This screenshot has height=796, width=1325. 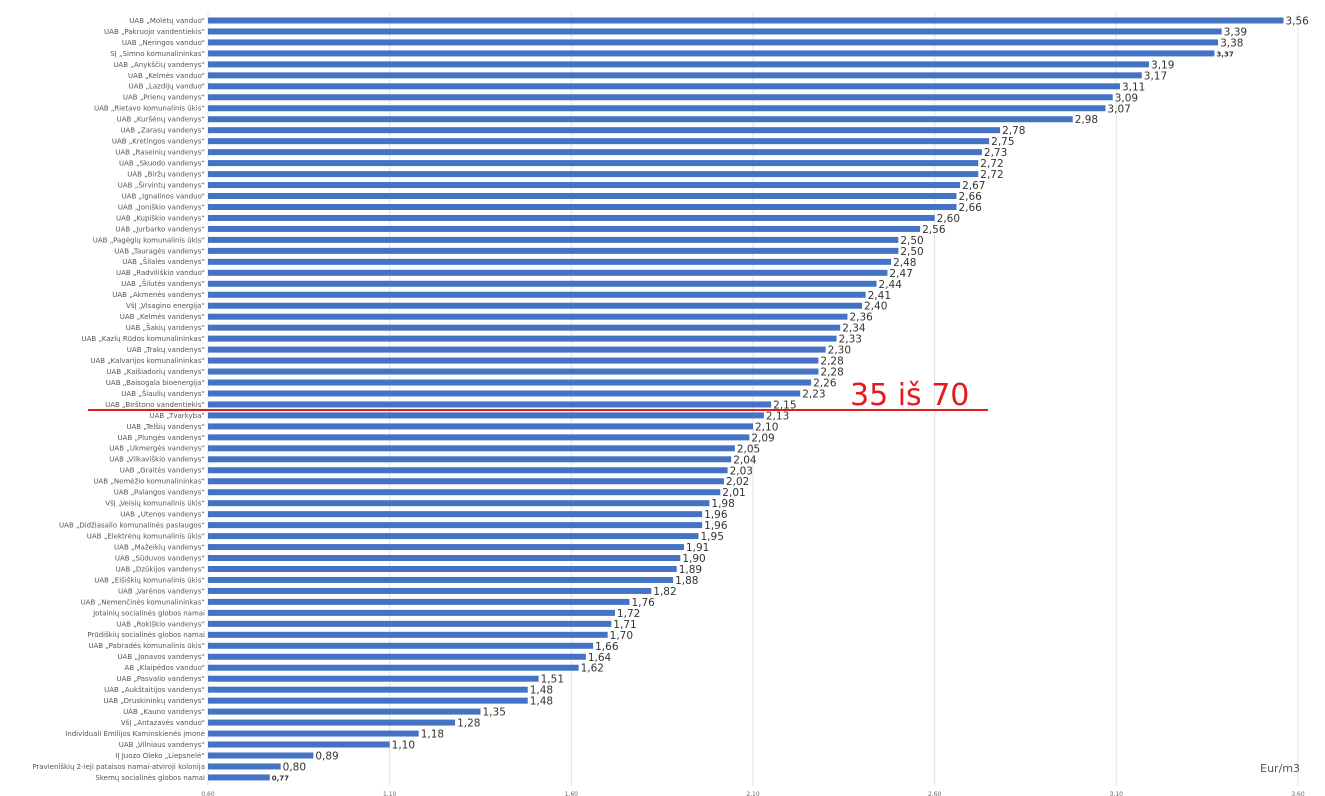 I want to click on category-label: AB „Klaipėdos vanduo“, so click(x=165, y=668).